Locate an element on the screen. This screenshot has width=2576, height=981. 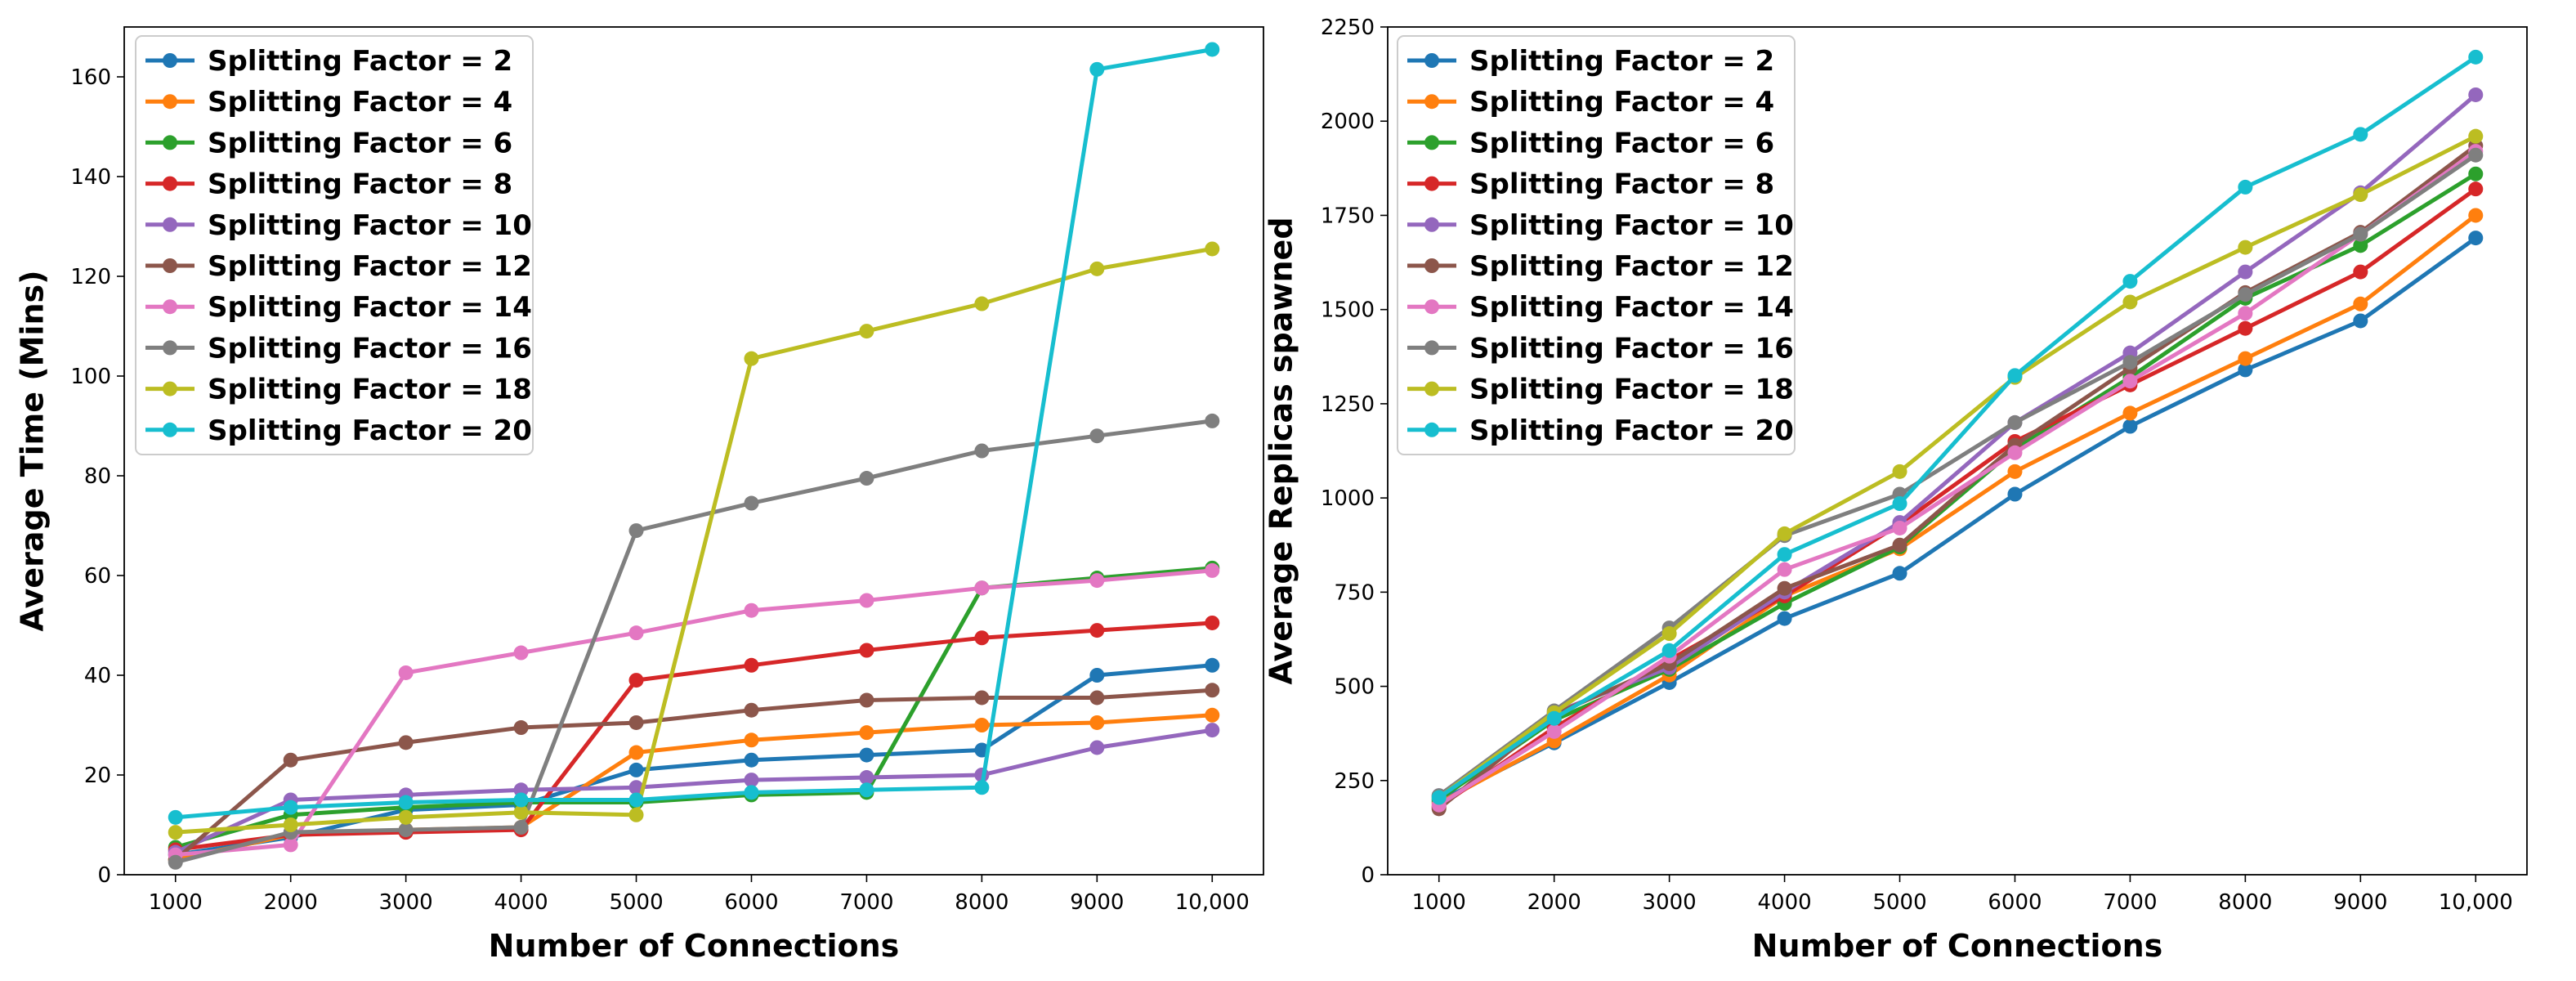
legend-entry-splitting-factor-8: Splitting Factor = 8 is located at coordinates (328, 184).